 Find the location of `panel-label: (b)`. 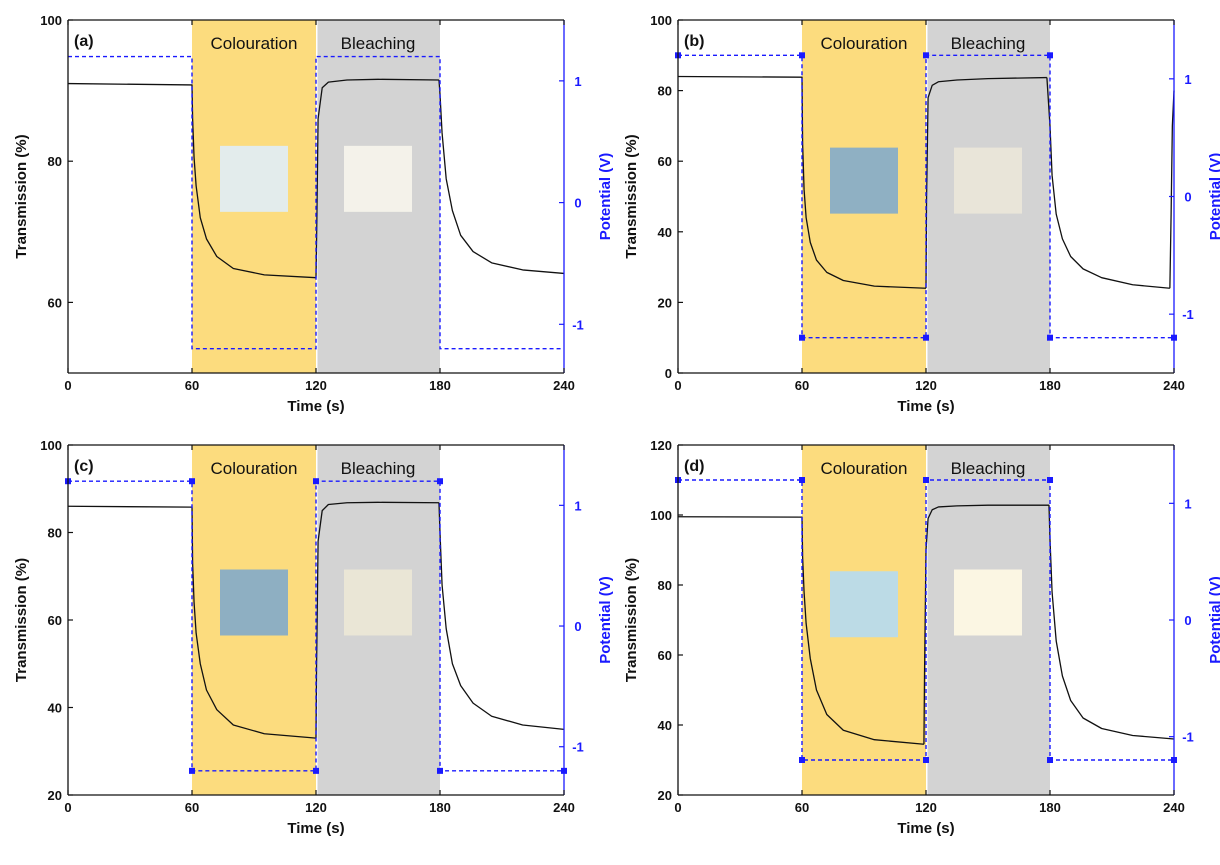

panel-label: (b) is located at coordinates (694, 41).